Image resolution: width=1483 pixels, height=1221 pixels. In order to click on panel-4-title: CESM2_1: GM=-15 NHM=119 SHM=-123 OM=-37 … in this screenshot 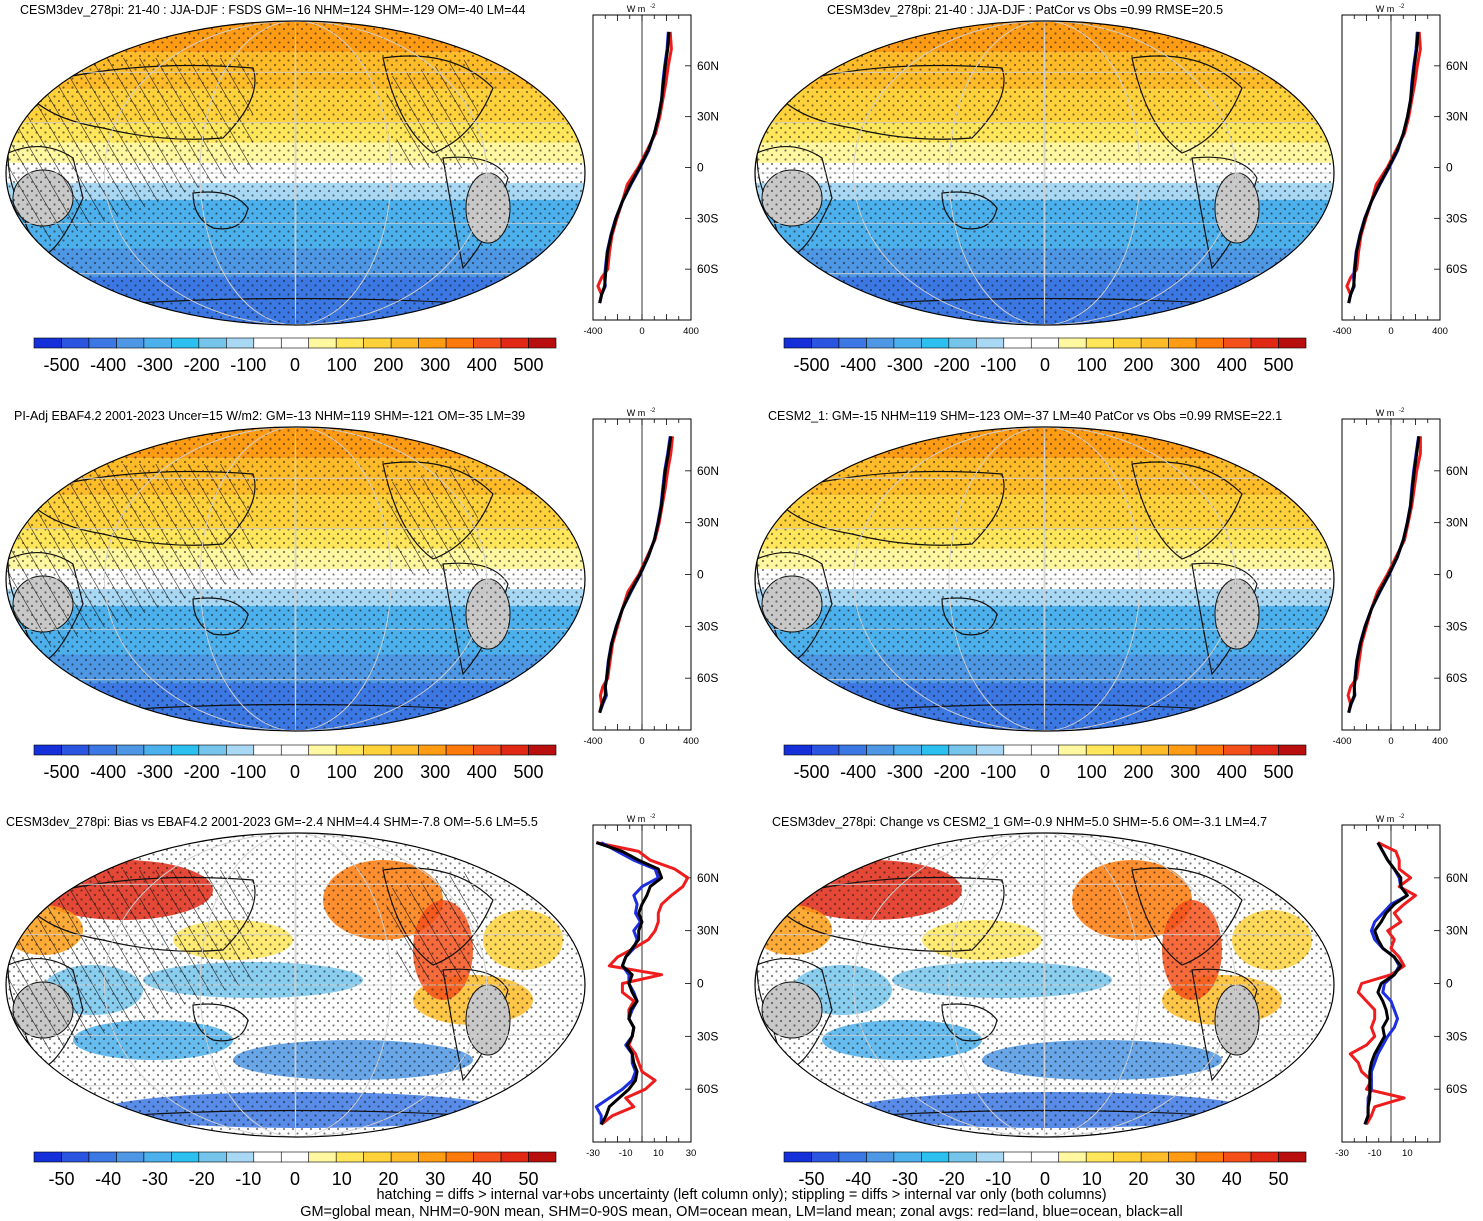, I will do `click(1025, 416)`.